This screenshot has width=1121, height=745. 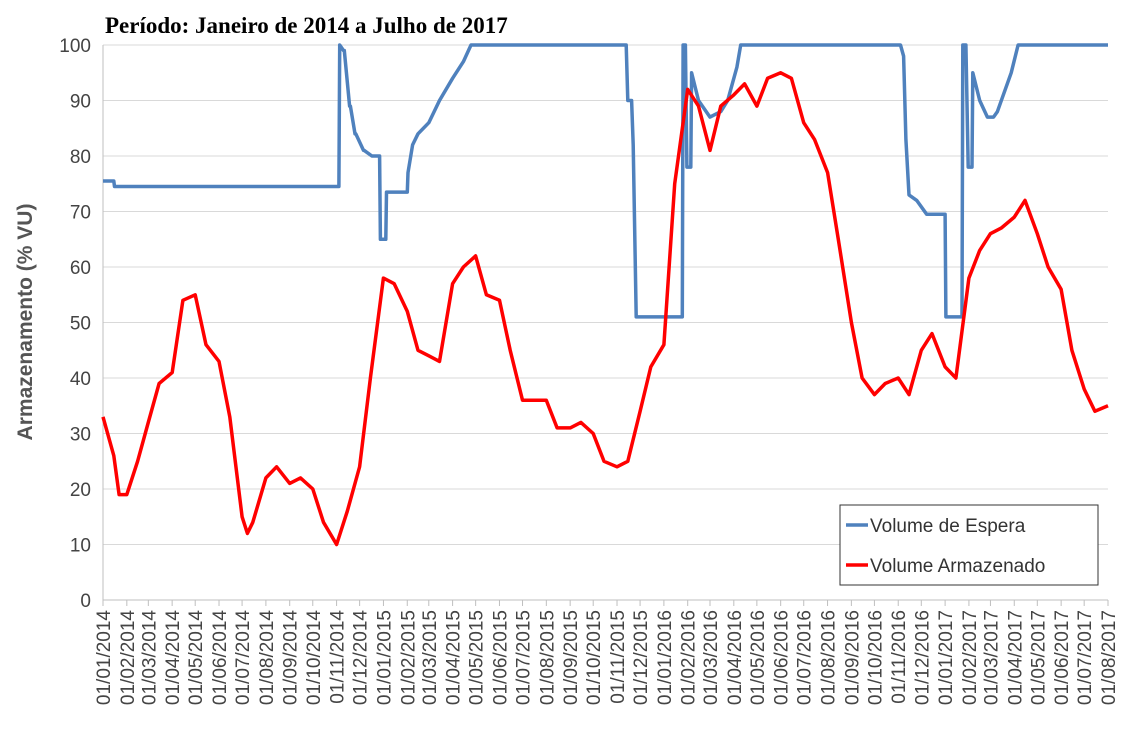 I want to click on x-tick-label: 01/09/2014, so click(x=291, y=658).